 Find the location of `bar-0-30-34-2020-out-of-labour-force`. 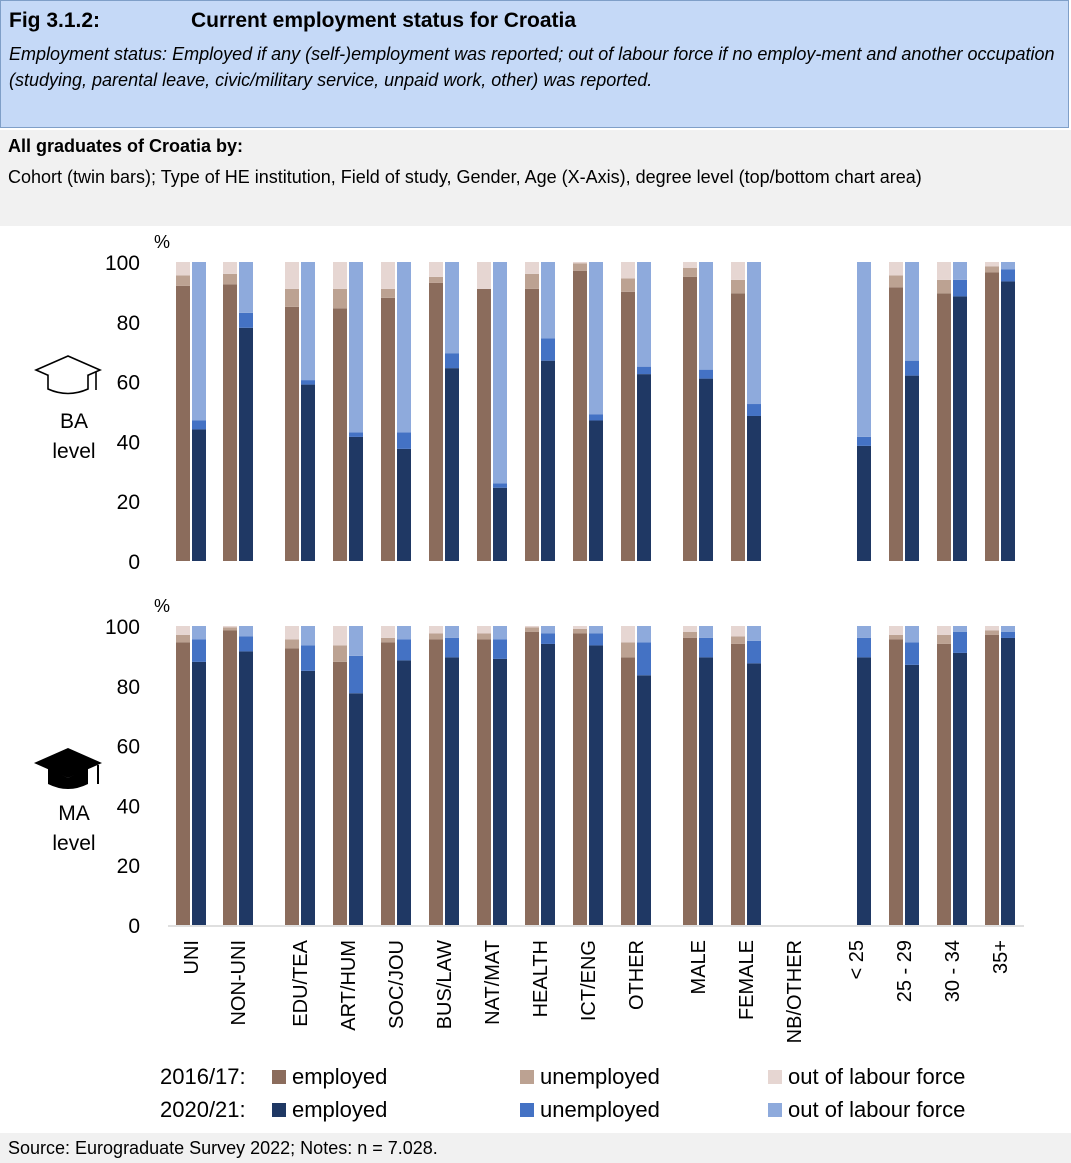

bar-0-30-34-2020-out-of-labour-force is located at coordinates (960, 271).